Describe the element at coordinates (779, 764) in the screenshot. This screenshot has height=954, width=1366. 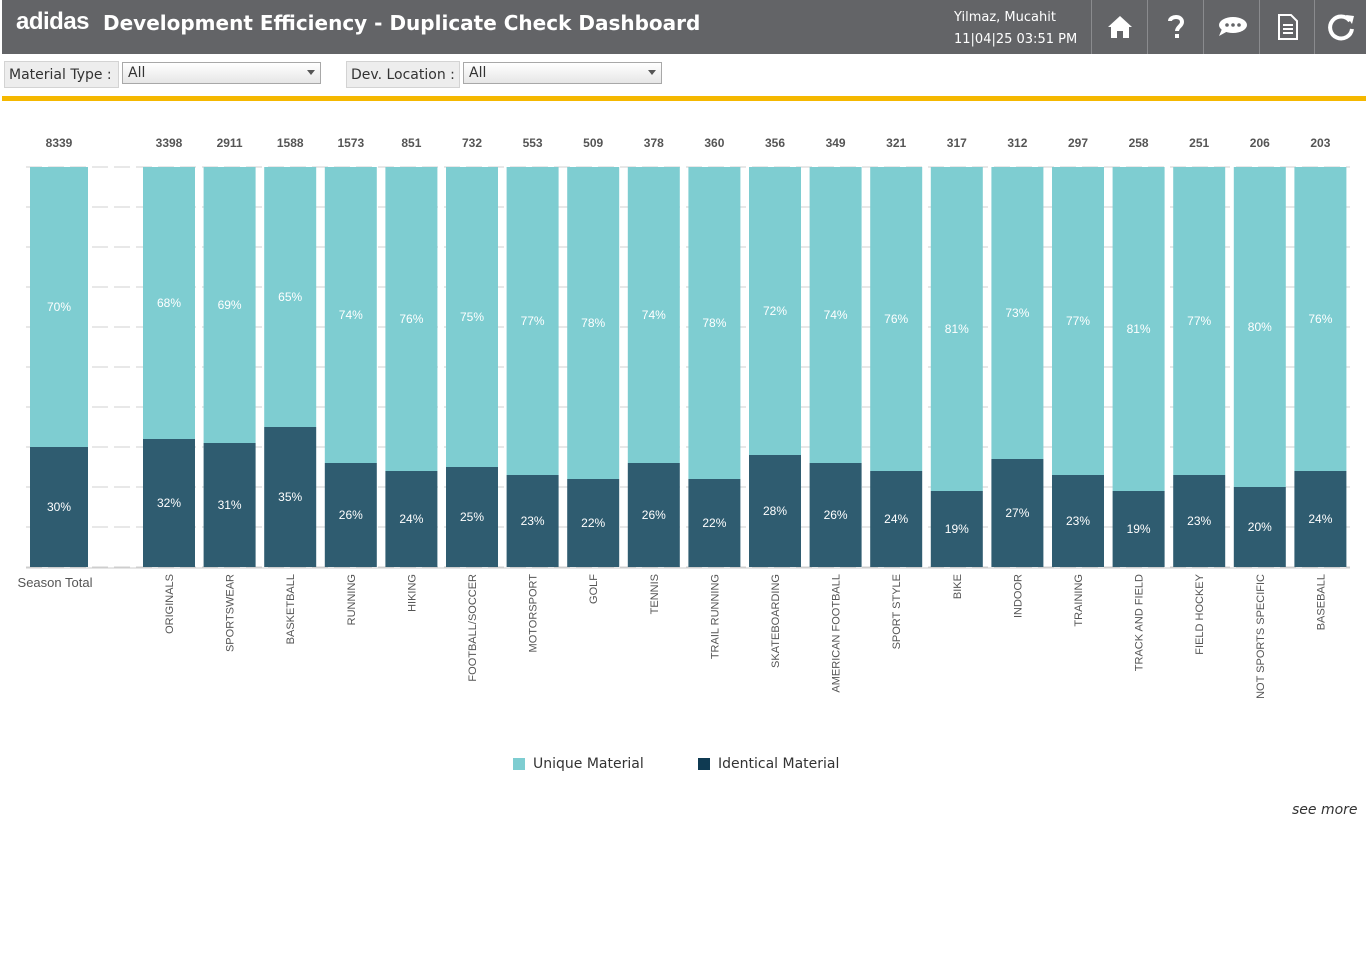
I see `legend-label-identical: Identical Material` at that location.